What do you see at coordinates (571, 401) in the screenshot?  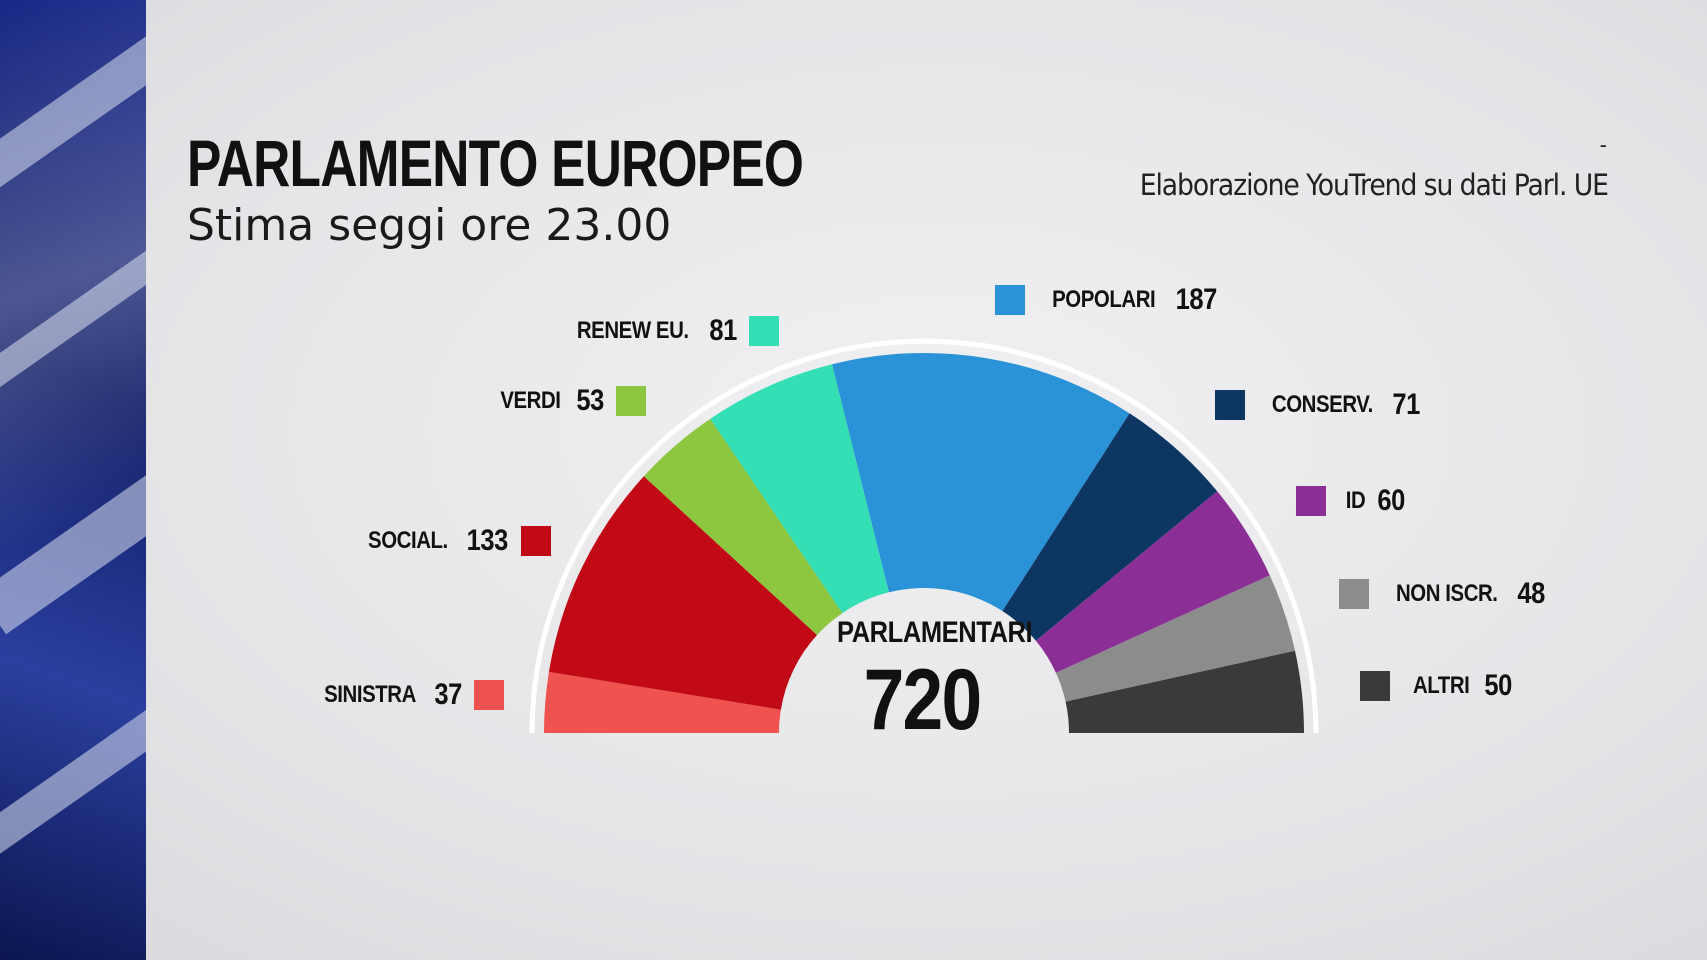 I see `legend-item-verdi: VERDI 53` at bounding box center [571, 401].